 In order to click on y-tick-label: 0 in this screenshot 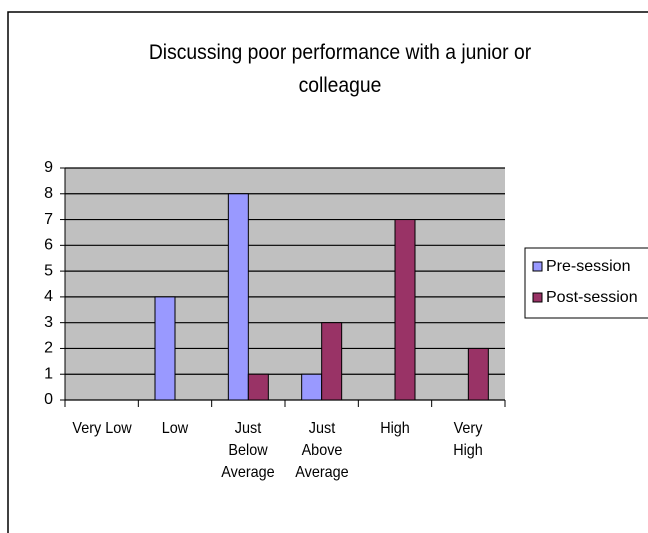, I will do `click(48, 399)`.